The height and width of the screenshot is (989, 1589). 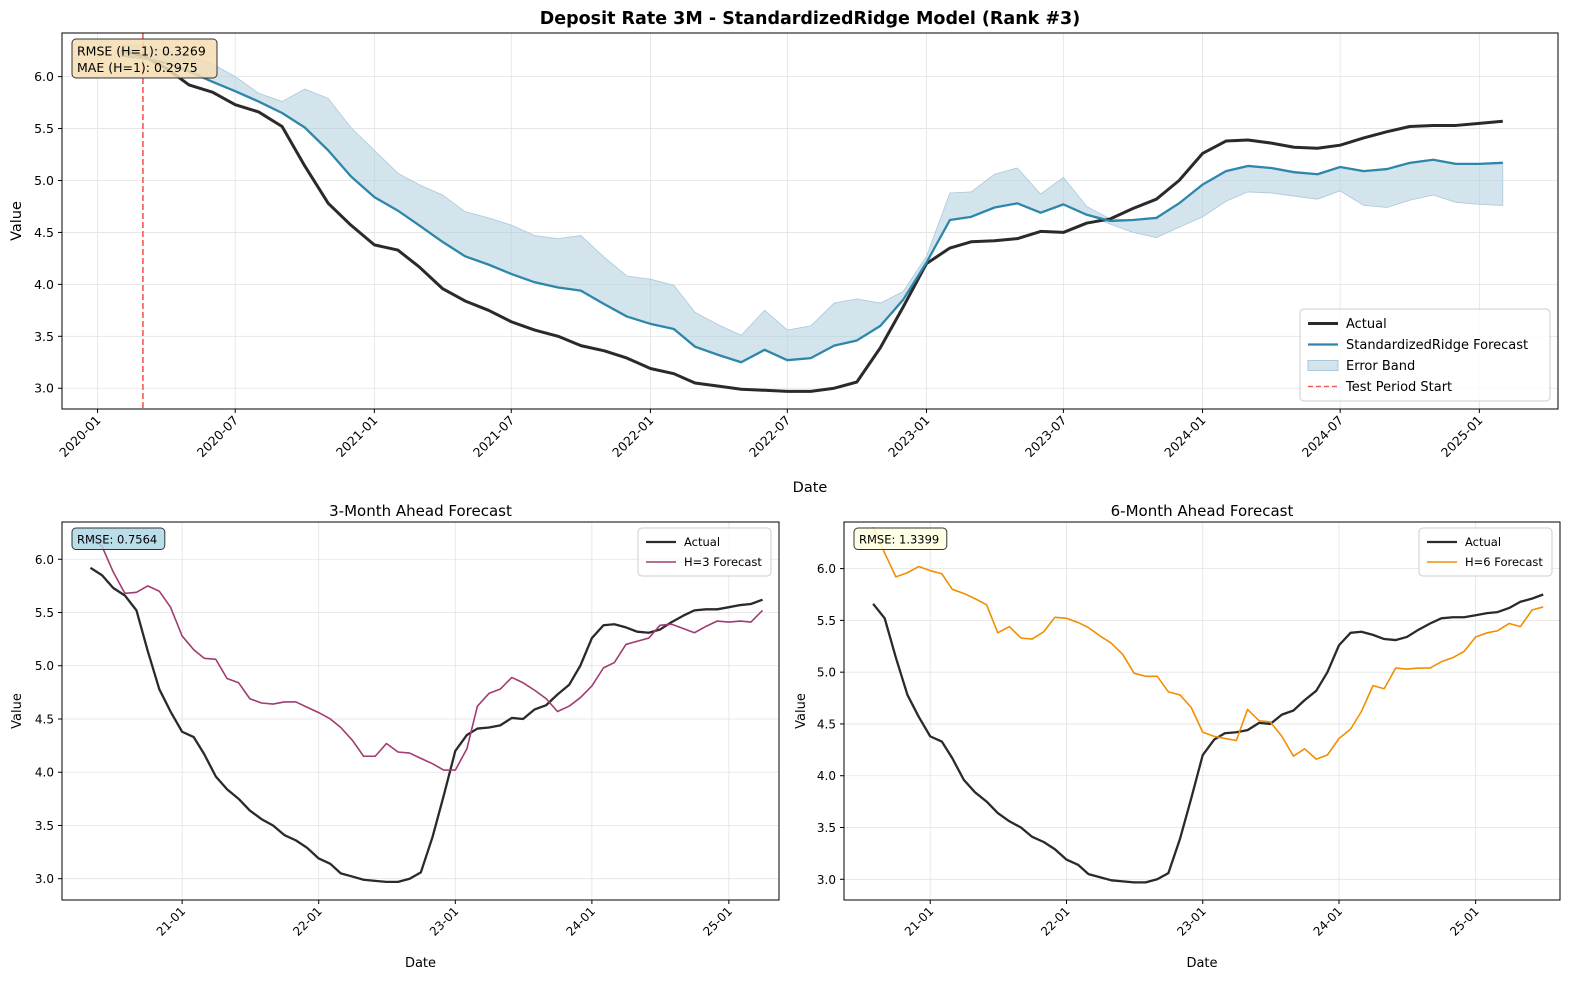 What do you see at coordinates (1398, 387) in the screenshot?
I see `legend-label: Test Period Start` at bounding box center [1398, 387].